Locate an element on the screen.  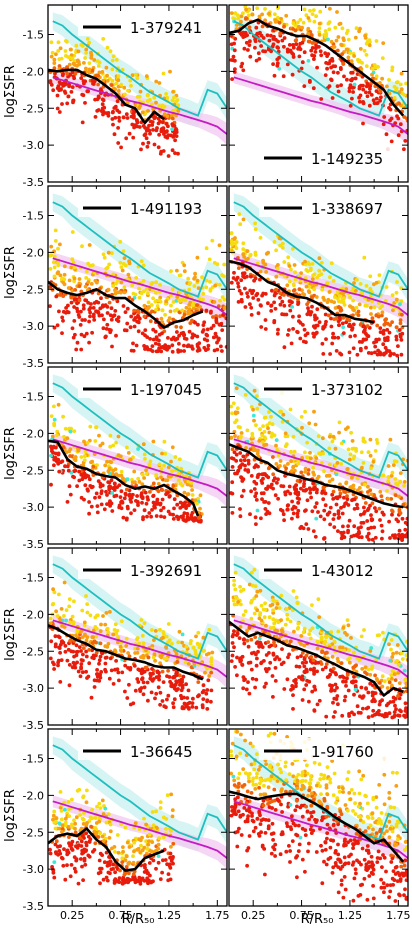
spaxel-points is located at coordinates (126, 463).